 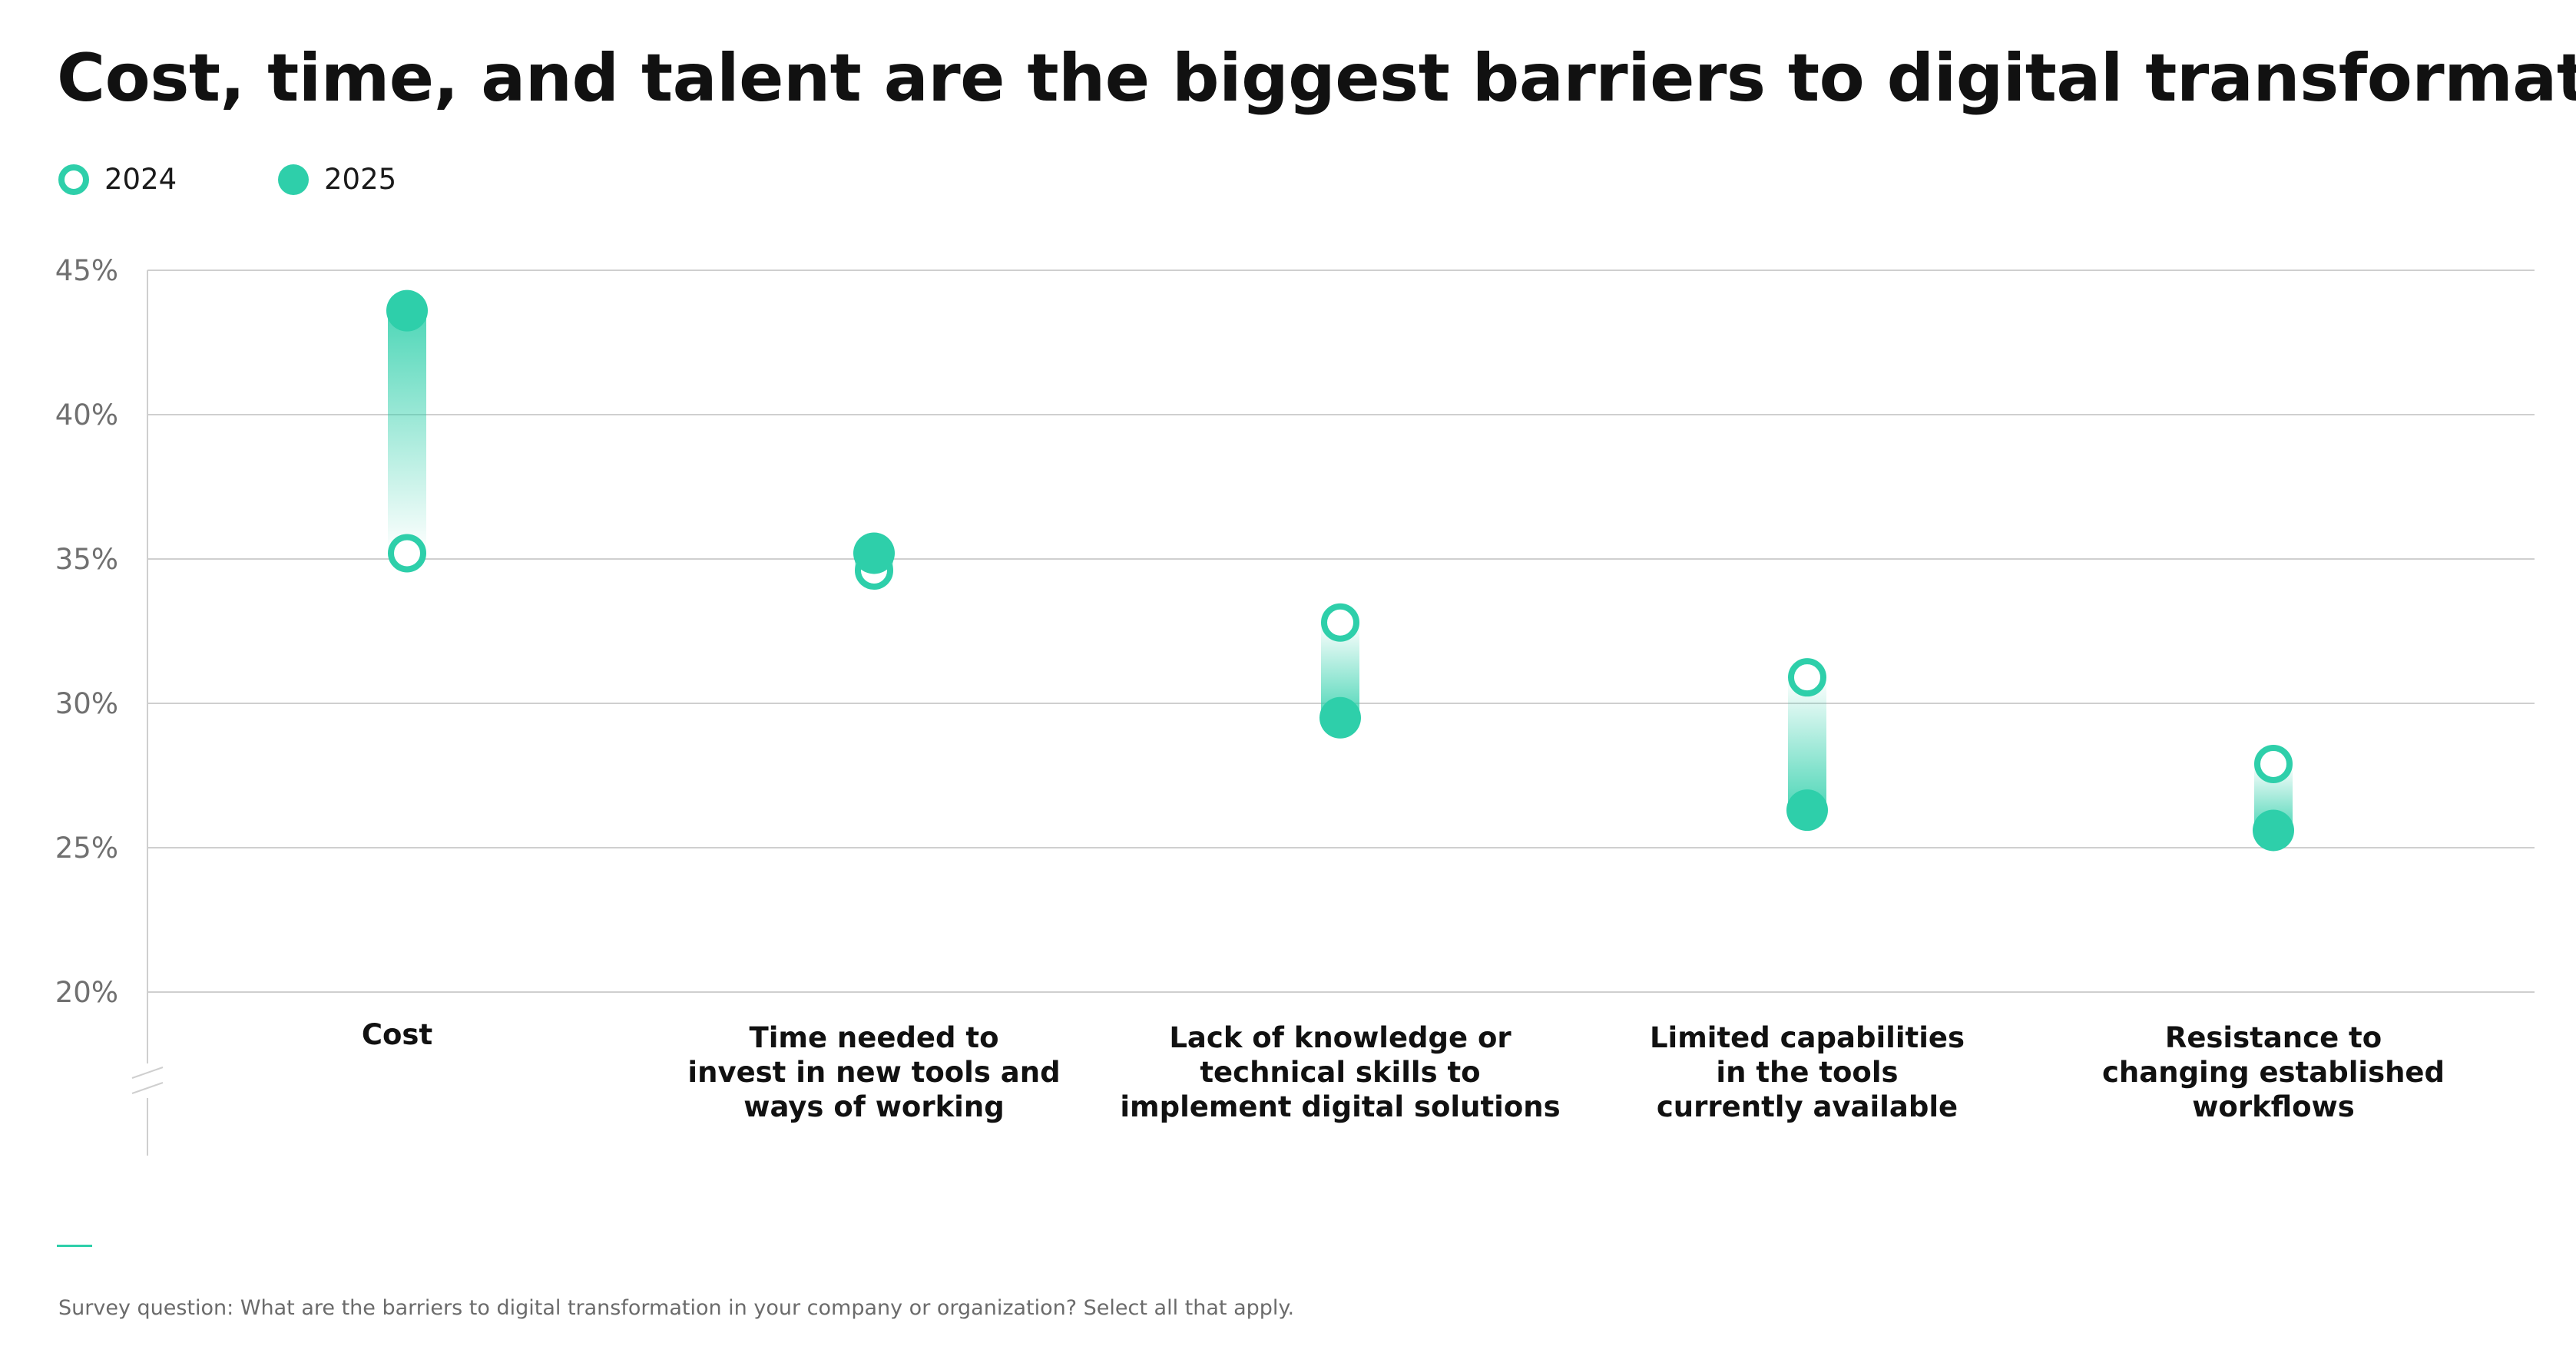 What do you see at coordinates (86, 703) in the screenshot?
I see `y-tick-label: 30%` at bounding box center [86, 703].